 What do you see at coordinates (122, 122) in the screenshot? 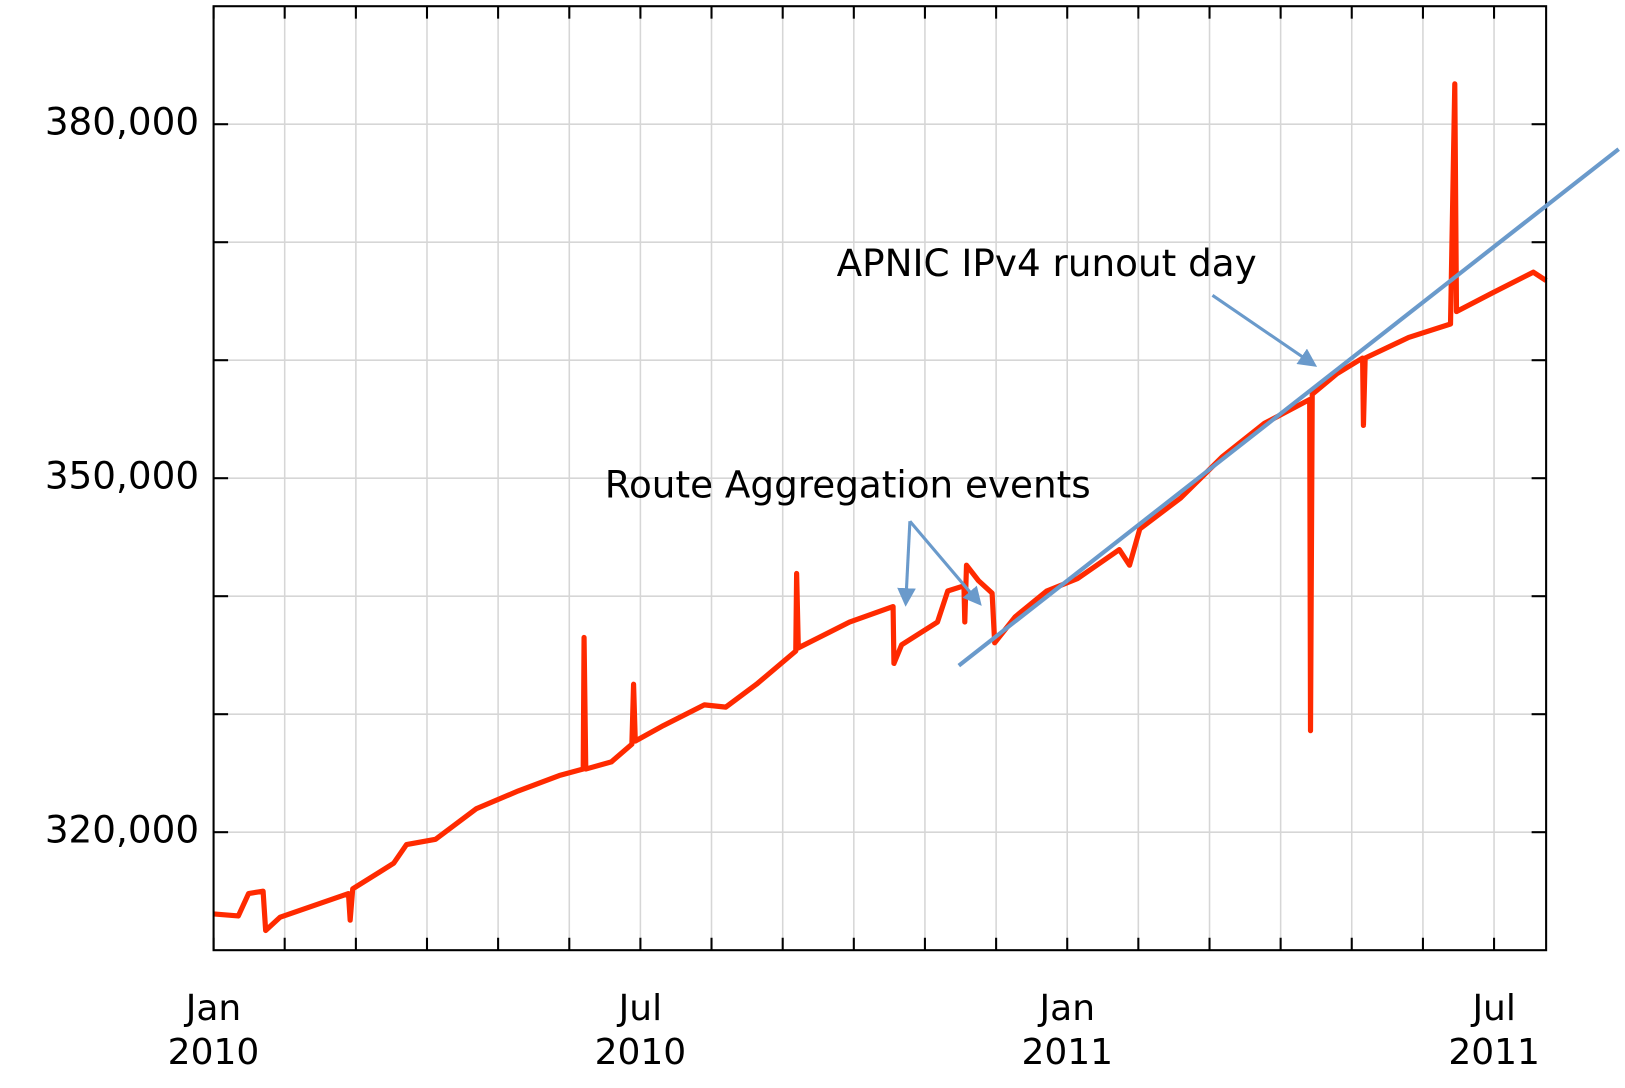
I see `y-tick-label: 380,000` at bounding box center [122, 122].